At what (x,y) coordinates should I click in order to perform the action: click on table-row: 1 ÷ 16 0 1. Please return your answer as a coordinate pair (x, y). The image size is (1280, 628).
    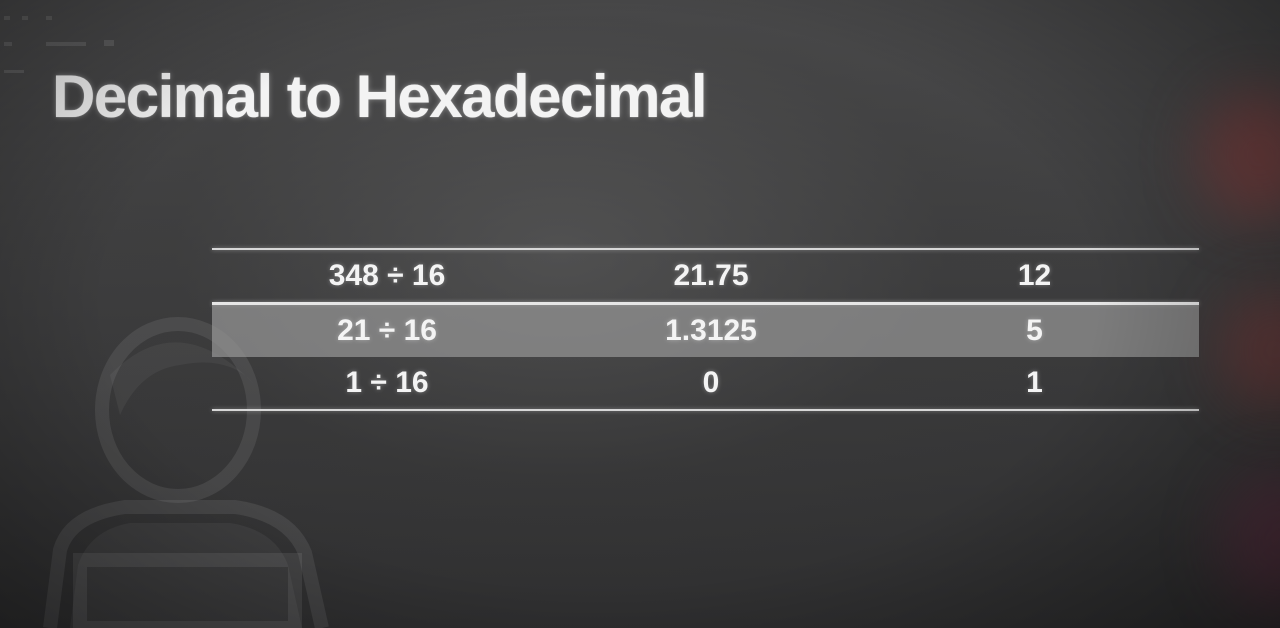
    Looking at the image, I should click on (705, 383).